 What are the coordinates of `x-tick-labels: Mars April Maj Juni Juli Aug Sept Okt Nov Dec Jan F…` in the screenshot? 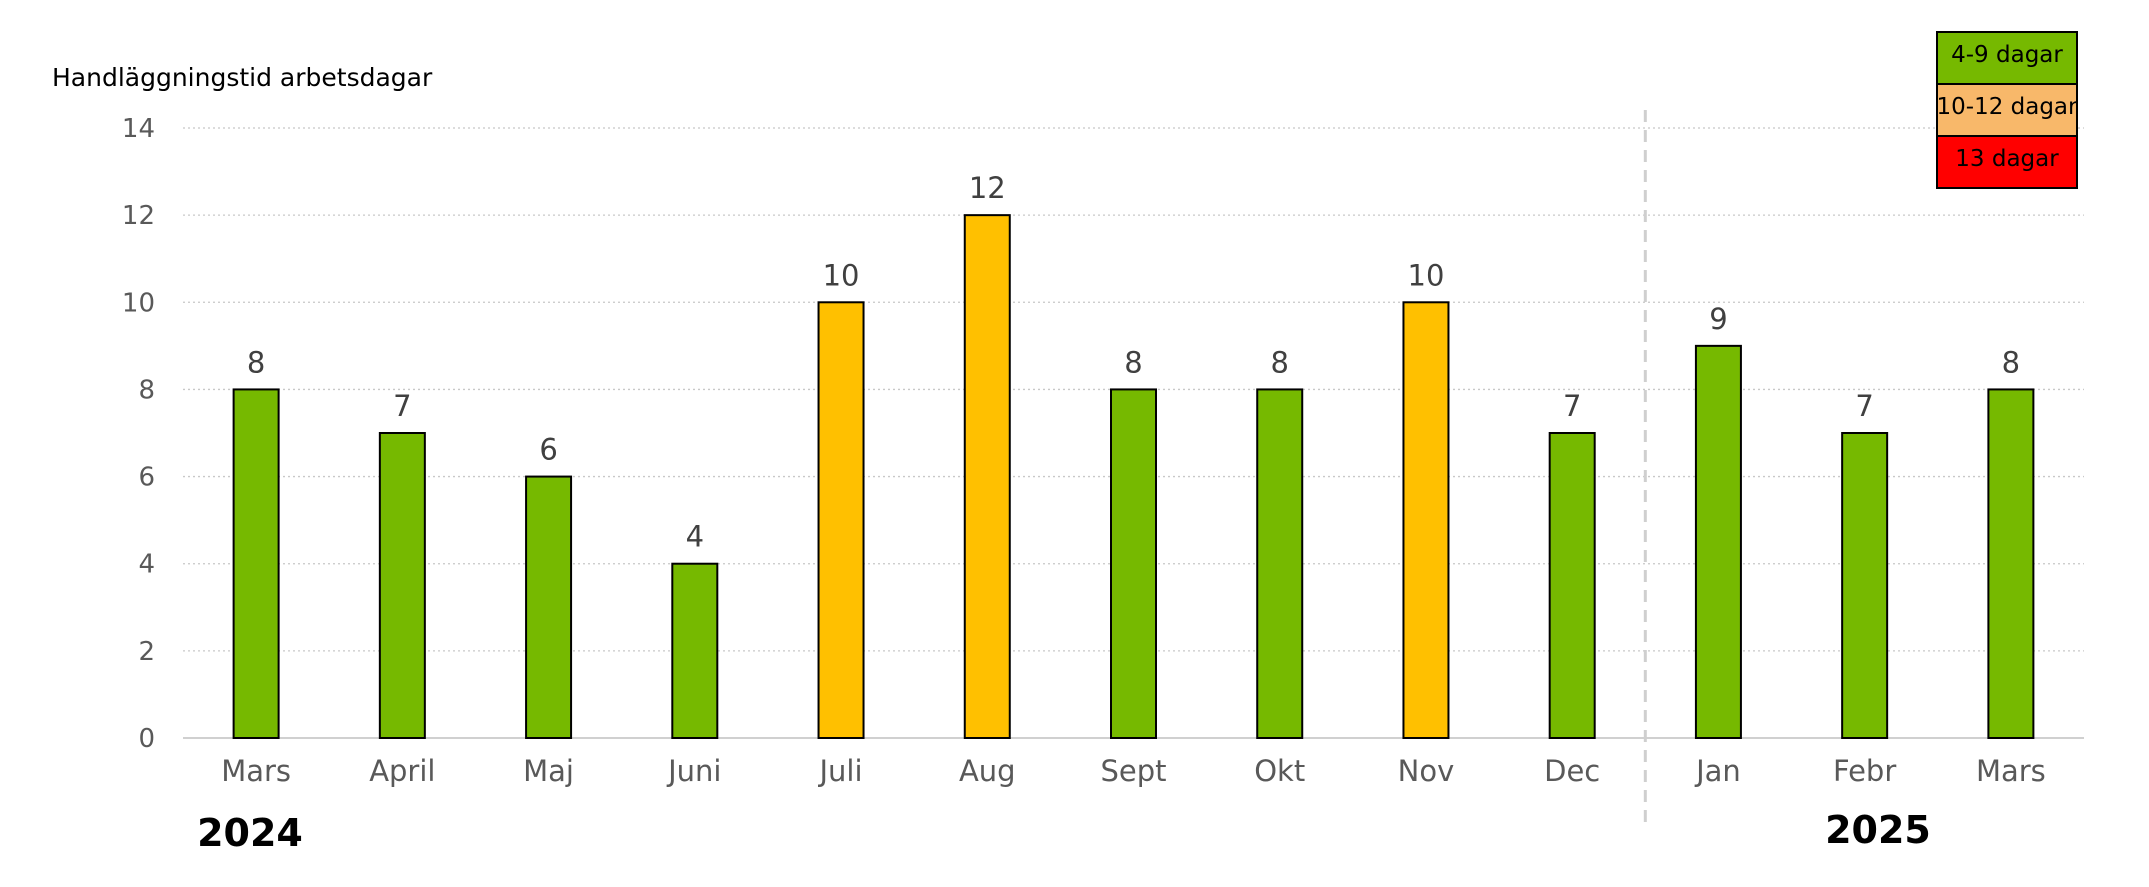 It's located at (1133, 771).